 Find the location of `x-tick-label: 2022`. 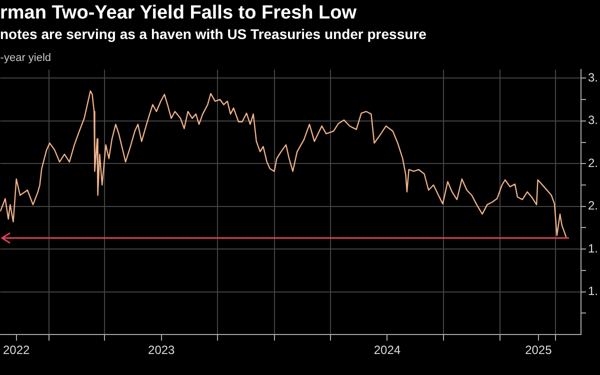

x-tick-label: 2022 is located at coordinates (16, 350).